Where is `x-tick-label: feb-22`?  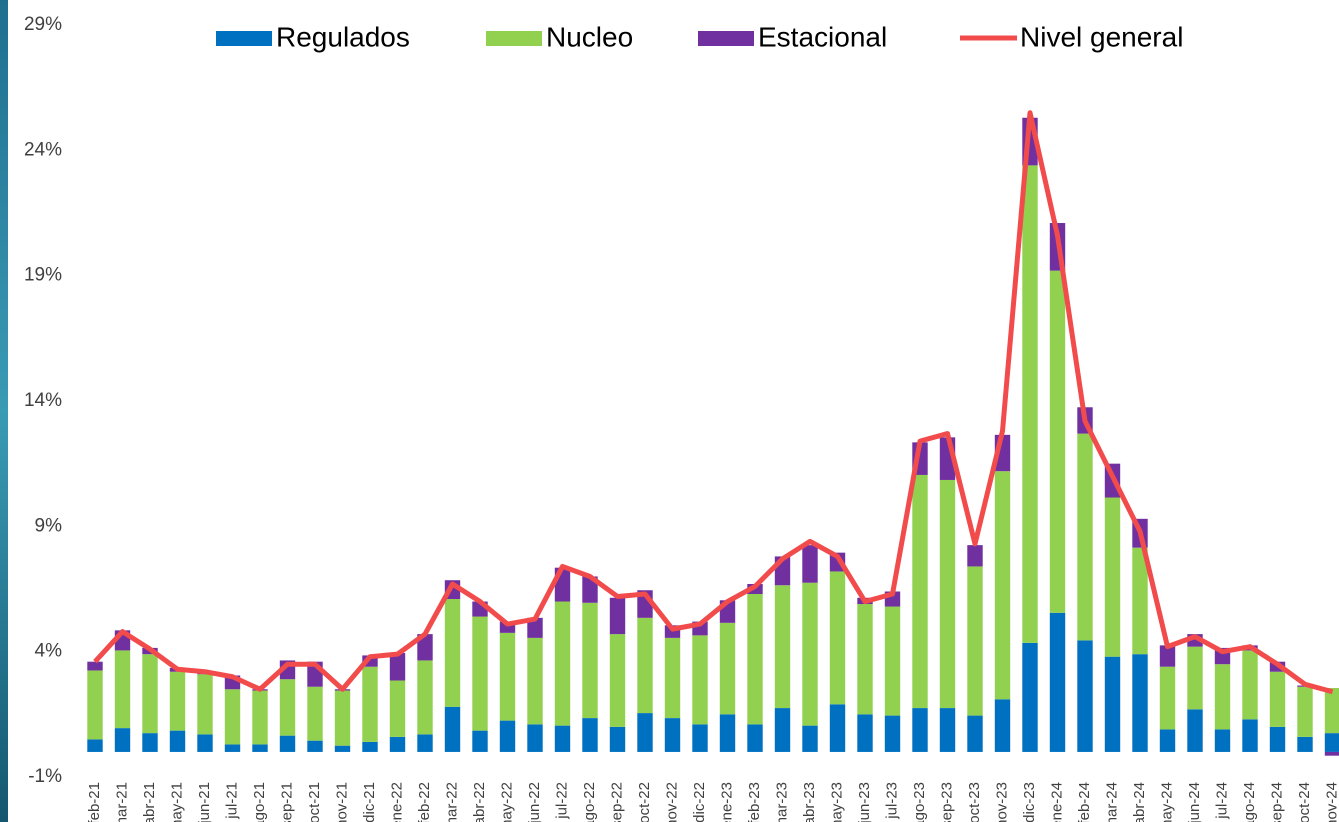 x-tick-label: feb-22 is located at coordinates (424, 802).